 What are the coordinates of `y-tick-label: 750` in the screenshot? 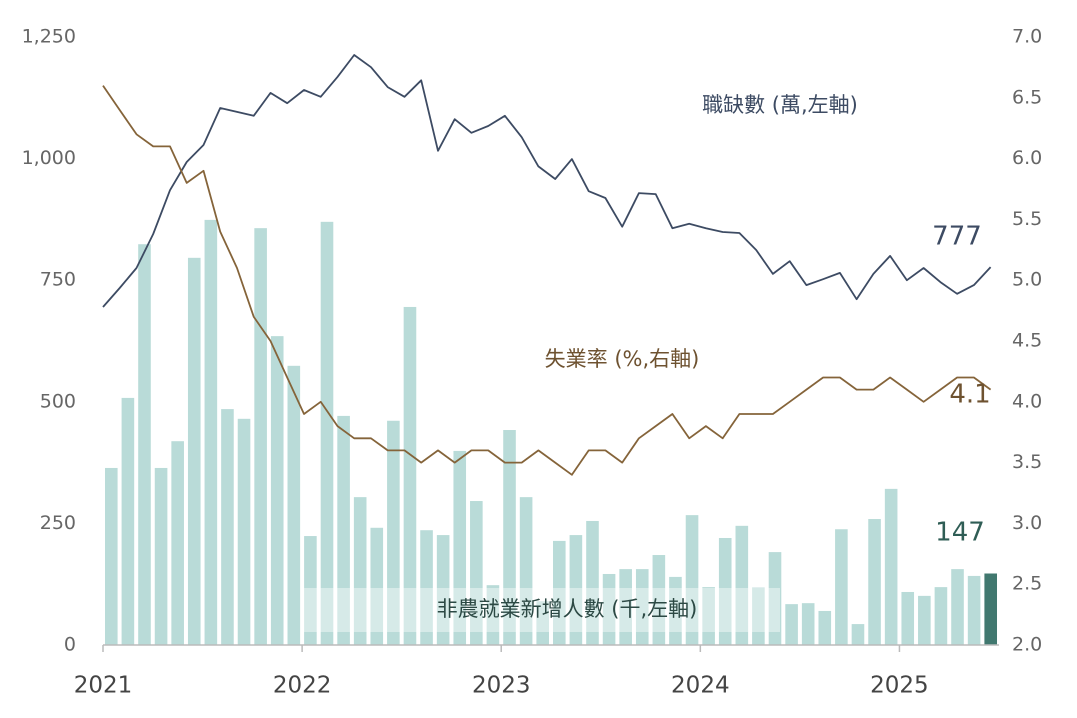 It's located at (58, 280).